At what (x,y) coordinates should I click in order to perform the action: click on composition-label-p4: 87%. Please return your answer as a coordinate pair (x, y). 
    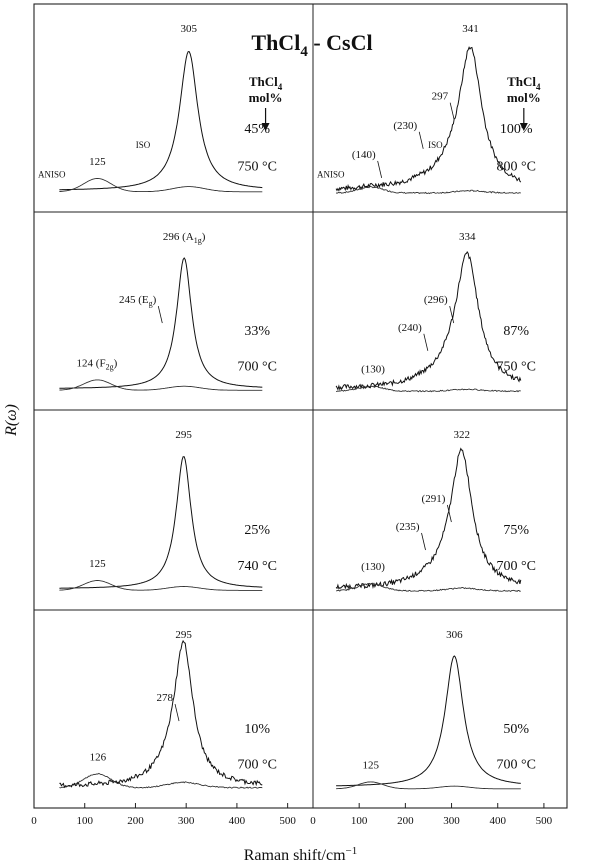
    Looking at the image, I should click on (516, 331).